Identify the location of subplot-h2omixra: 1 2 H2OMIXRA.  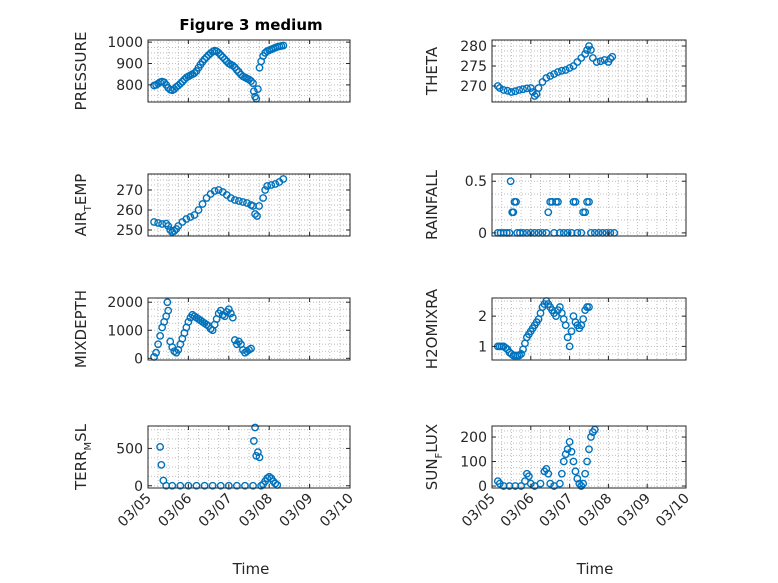
(555, 328).